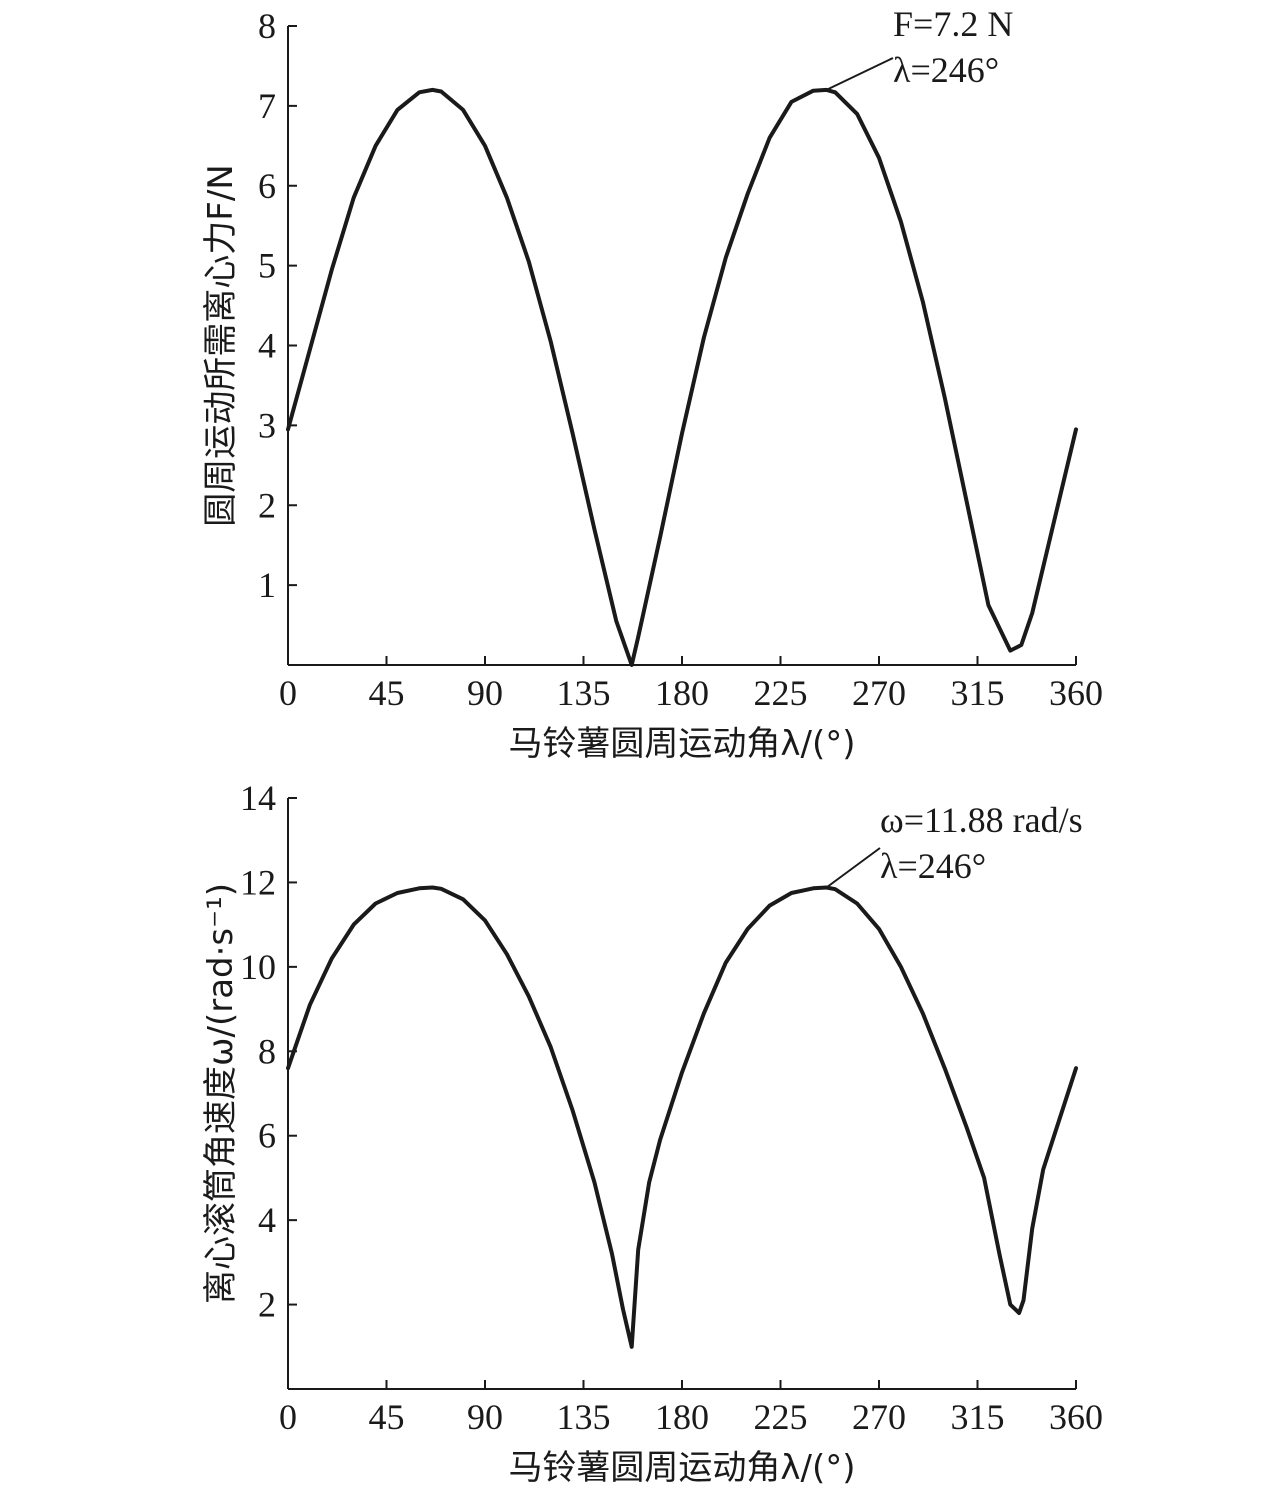  I want to click on y-tick-label: 5, so click(267, 266).